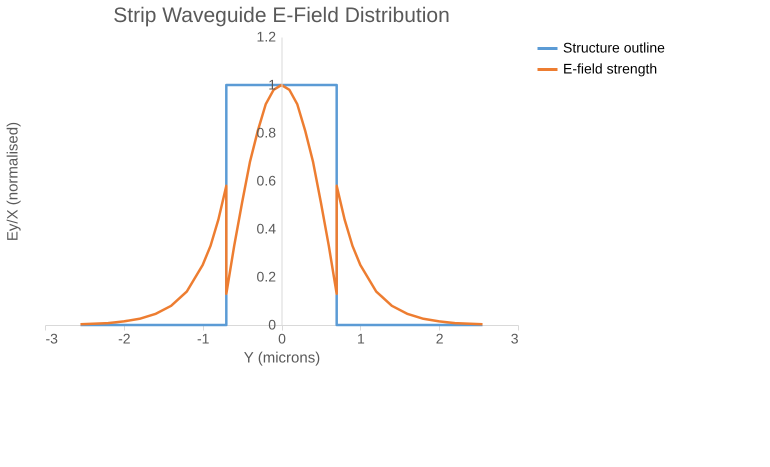  Describe the element at coordinates (282, 338) in the screenshot. I see `x-tick-label: 0` at that location.